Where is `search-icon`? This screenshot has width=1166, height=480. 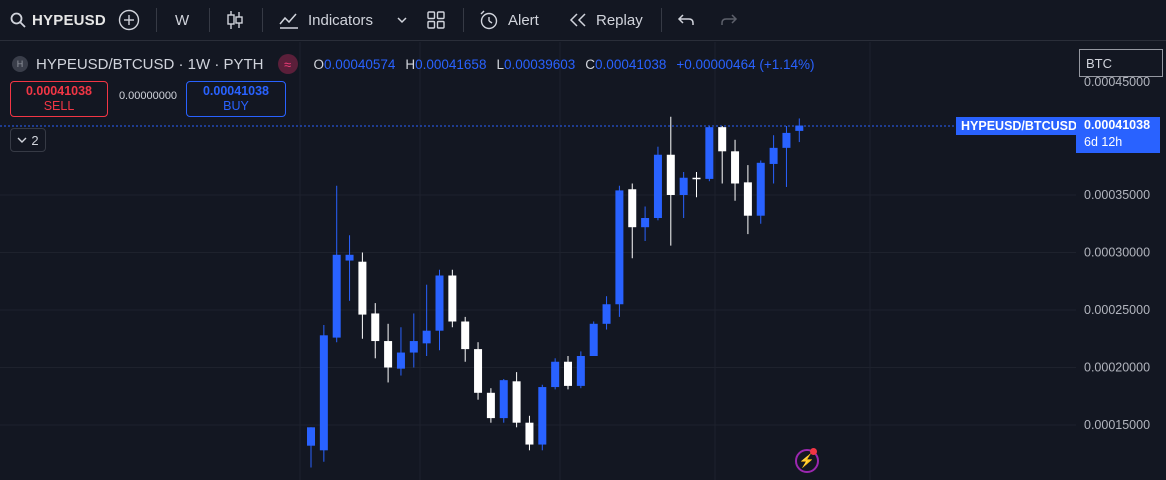
search-icon is located at coordinates (18, 20).